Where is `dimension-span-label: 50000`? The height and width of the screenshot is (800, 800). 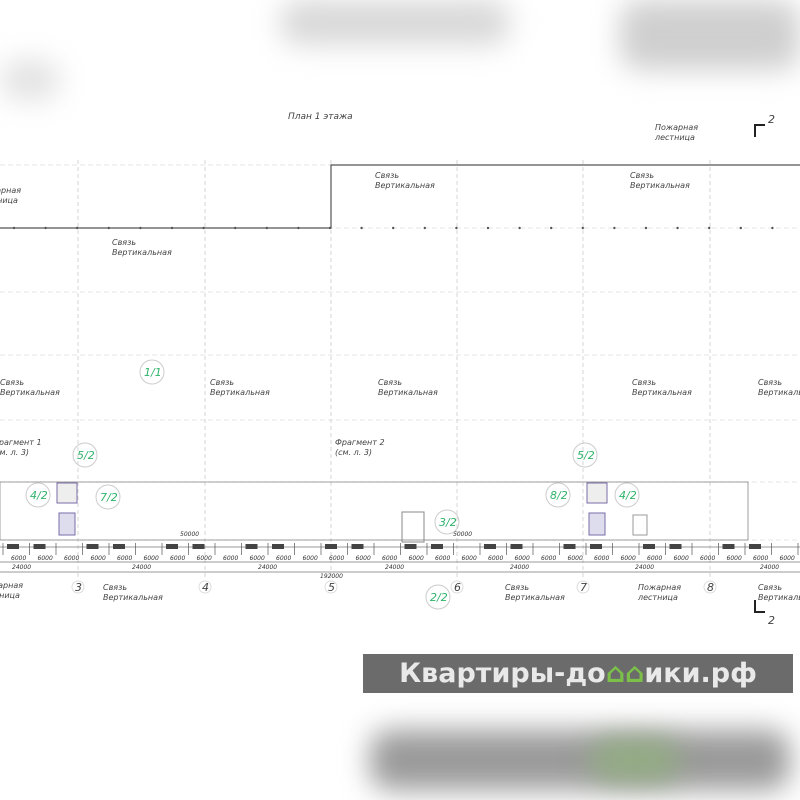 dimension-span-label: 50000 is located at coordinates (189, 534).